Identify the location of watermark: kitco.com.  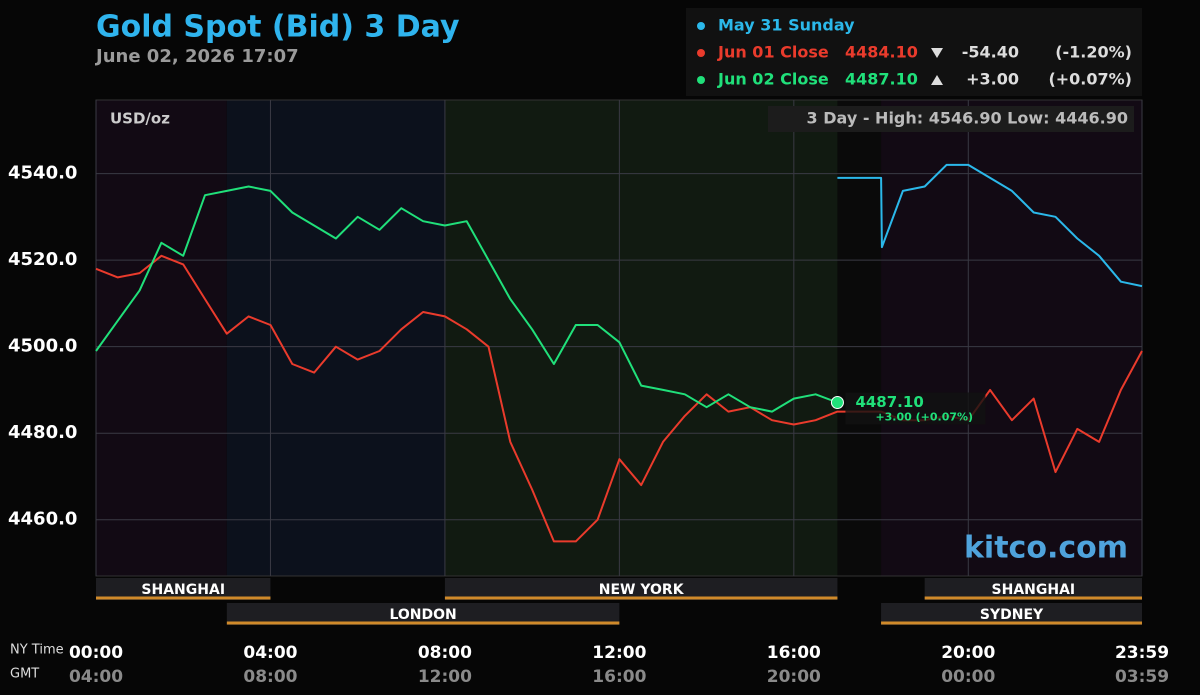
(1046, 548).